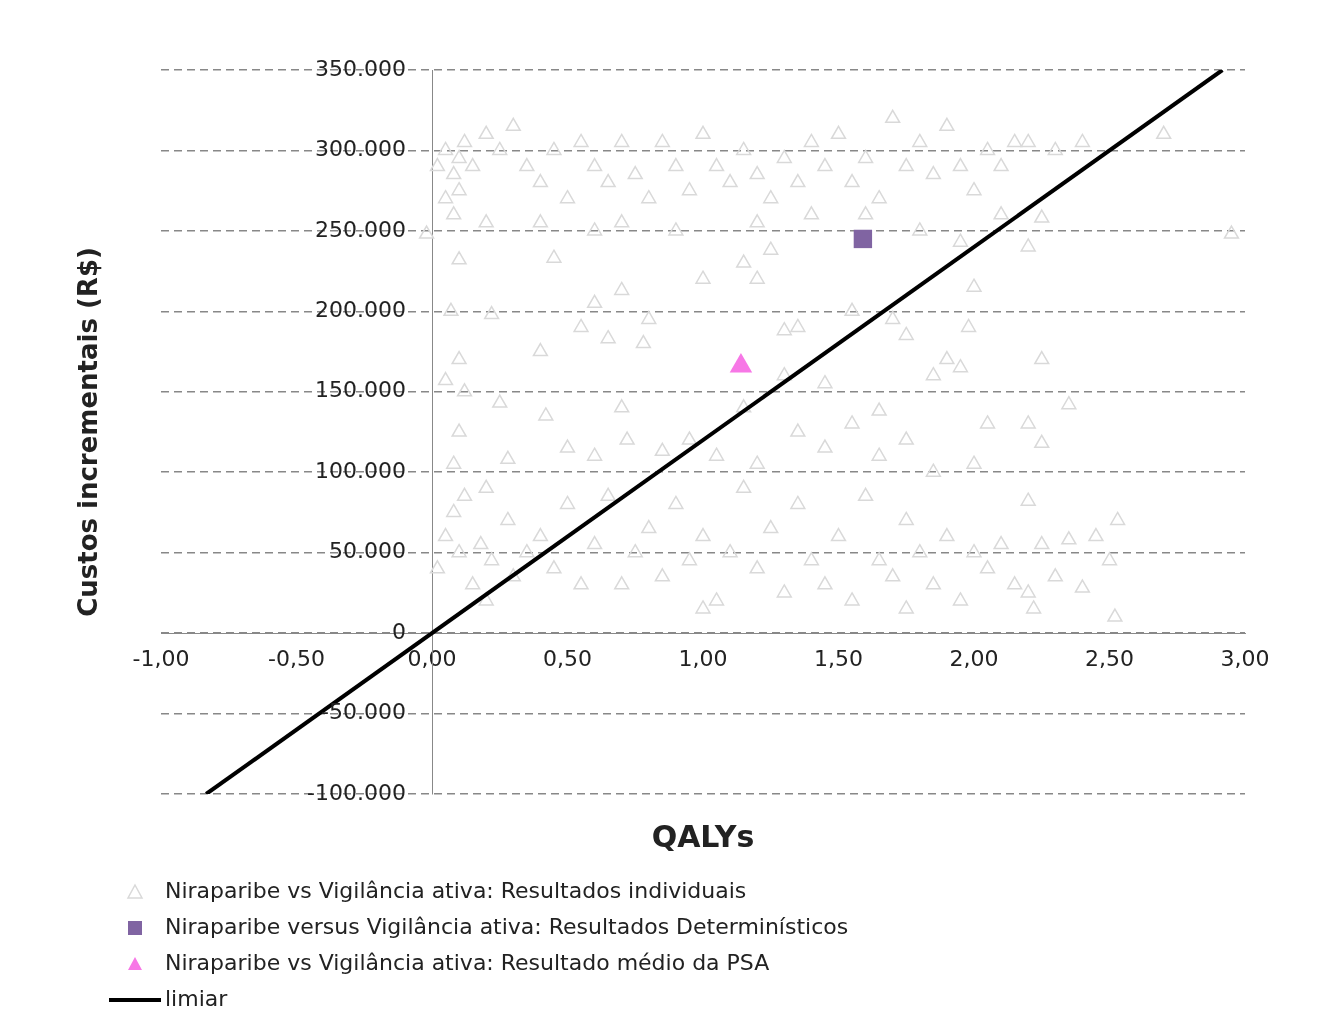 The height and width of the screenshot is (1034, 1327). Describe the element at coordinates (838, 659) in the screenshot. I see `x-tick-label: 1,50` at that location.